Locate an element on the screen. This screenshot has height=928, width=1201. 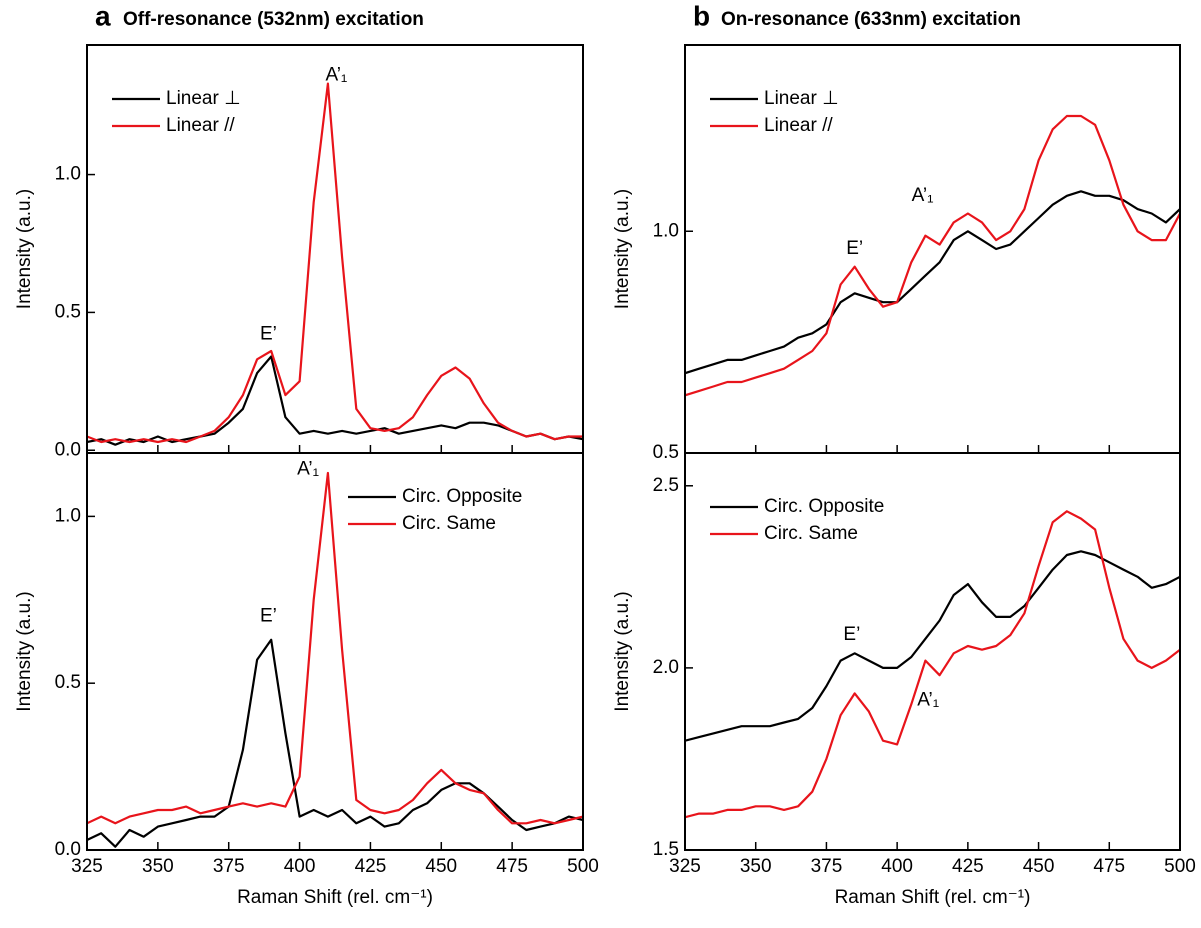
y-tick-label: 1.5 is located at coordinates (666, 849).